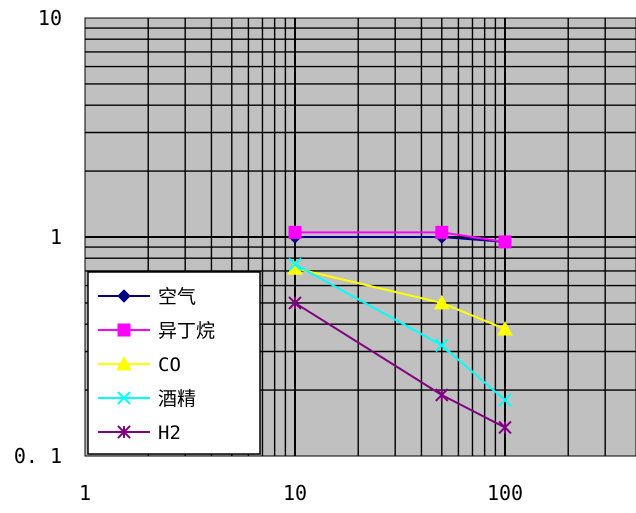 The image size is (636, 513). I want to click on series-layer, so click(400, 330).